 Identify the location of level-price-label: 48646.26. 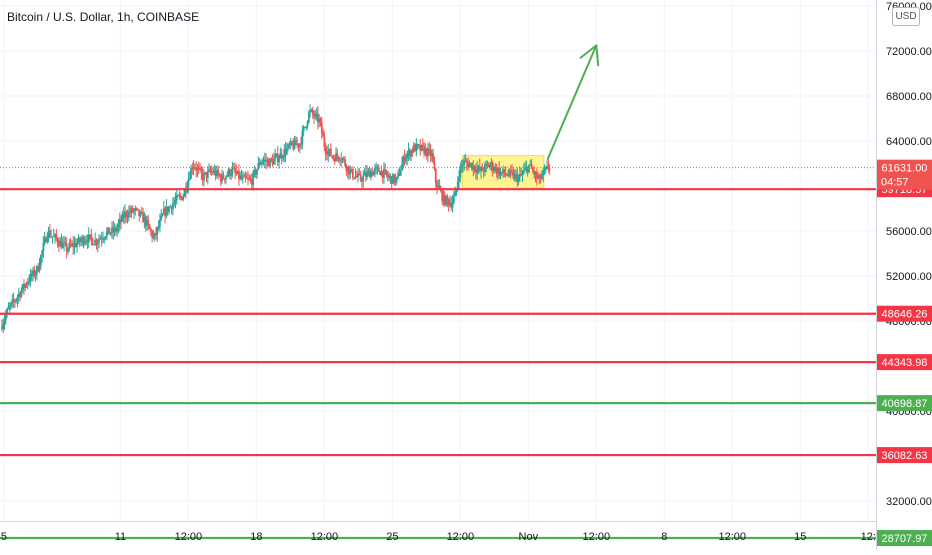
(905, 315).